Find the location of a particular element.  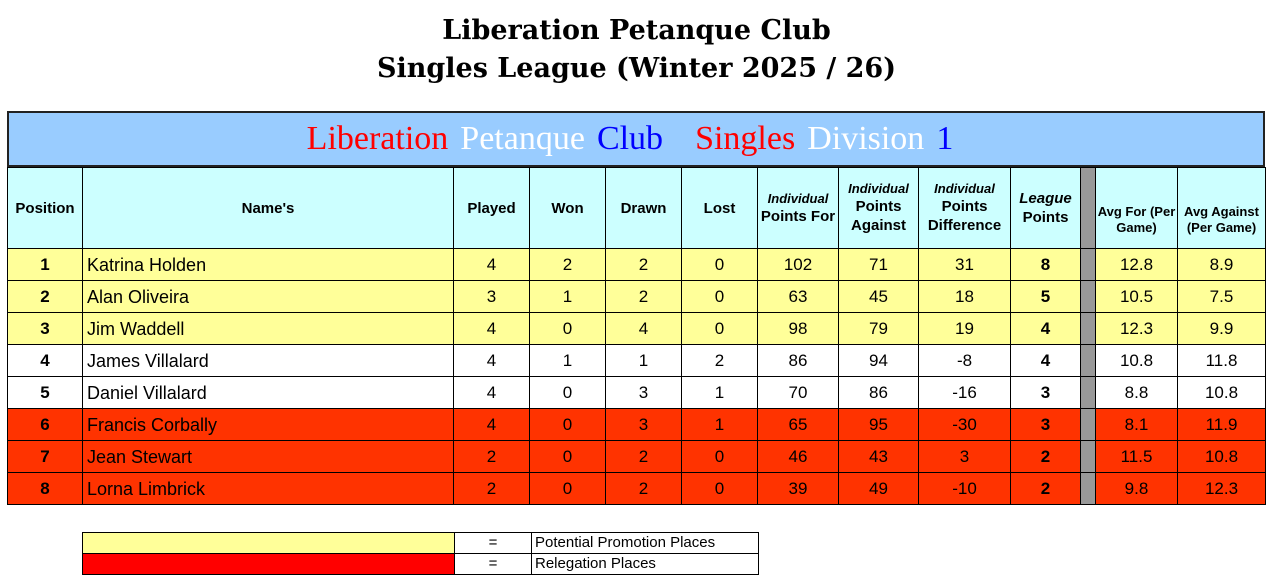

cell-league-points: 2 is located at coordinates (1045, 456).